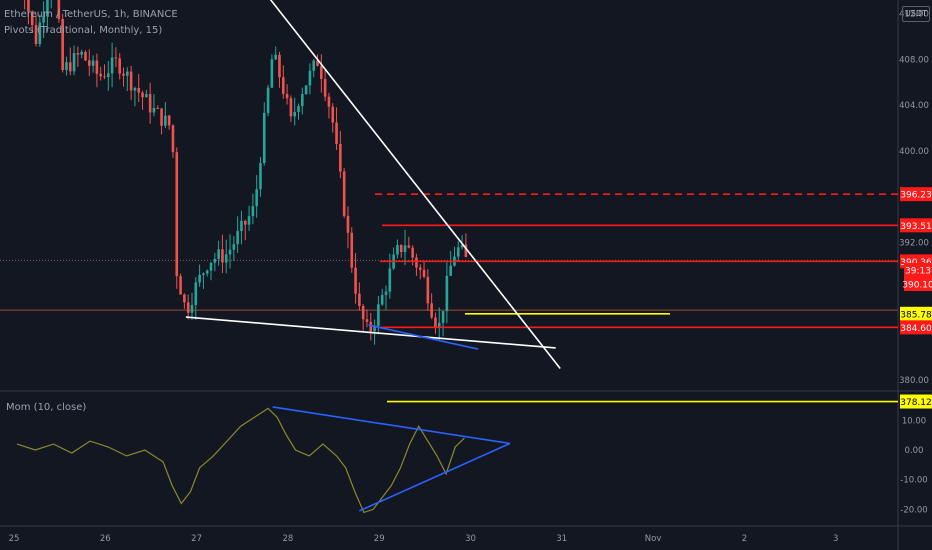 This screenshot has width=932, height=550. What do you see at coordinates (916, 196) in the screenshot?
I see `pivot-price-label: 396.23` at bounding box center [916, 196].